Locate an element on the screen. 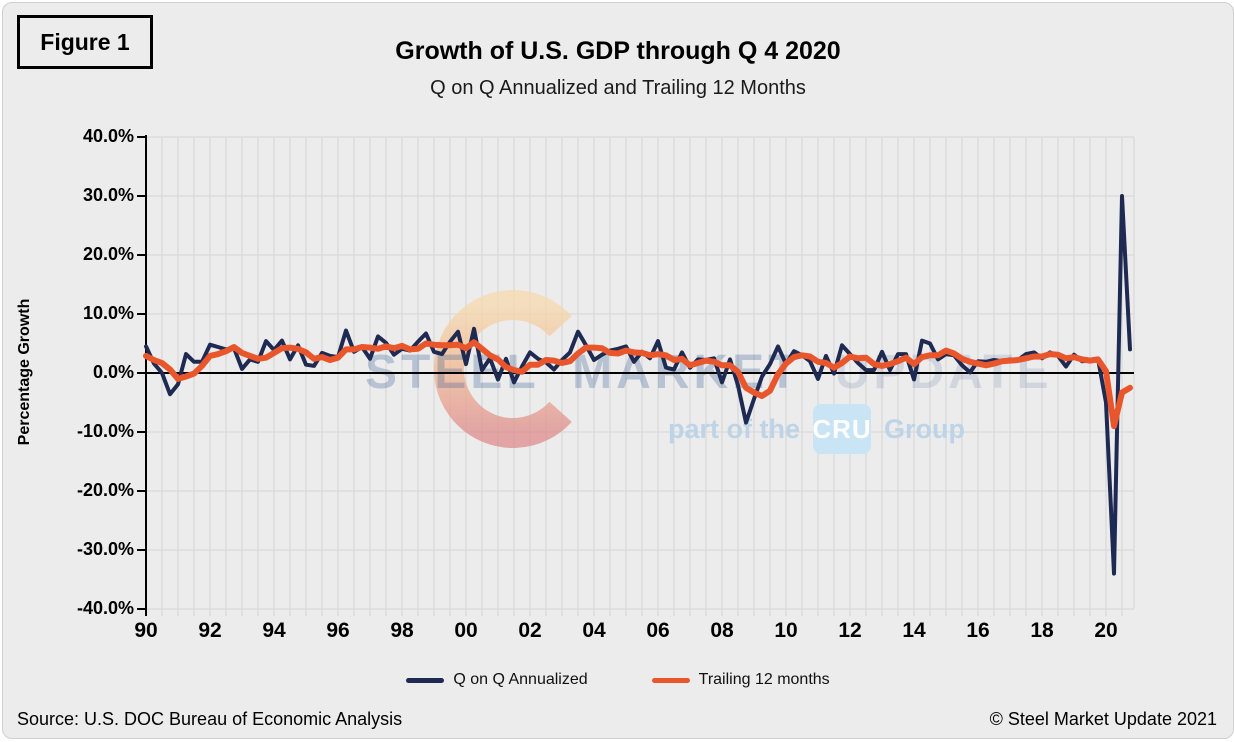 The width and height of the screenshot is (1234, 742). x-tick-label: 90 is located at coordinates (146, 630).